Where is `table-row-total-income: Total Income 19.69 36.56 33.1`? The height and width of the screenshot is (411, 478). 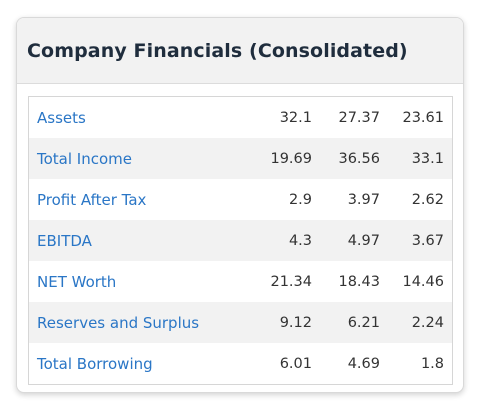
table-row-total-income: Total Income 19.69 36.56 33.1 is located at coordinates (240, 158).